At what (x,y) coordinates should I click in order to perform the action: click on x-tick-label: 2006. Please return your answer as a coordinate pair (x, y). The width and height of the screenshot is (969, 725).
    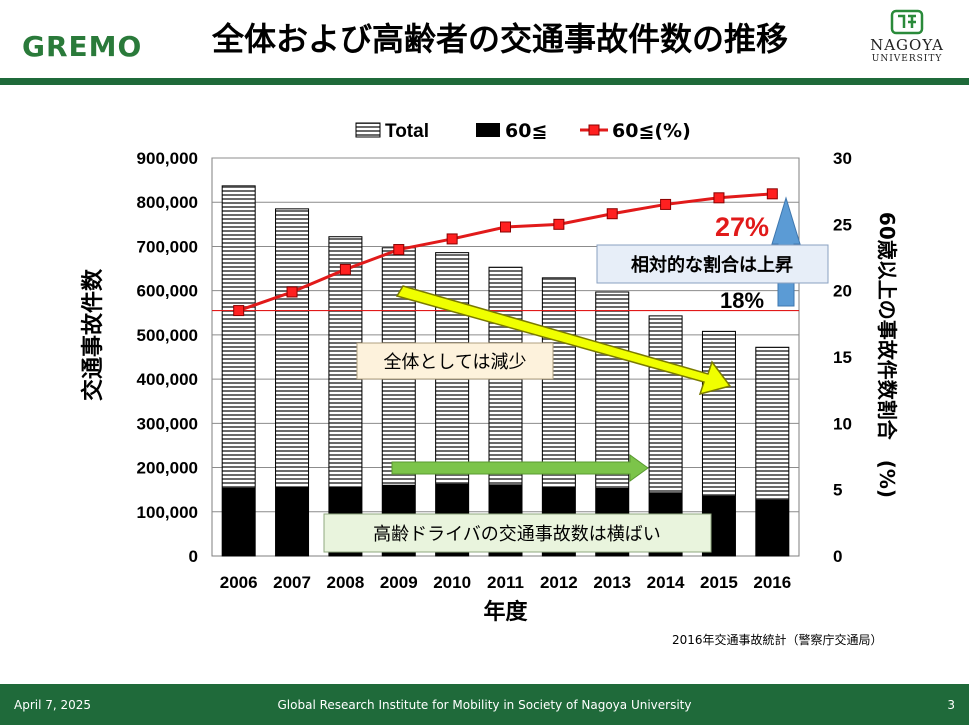
    Looking at the image, I should click on (239, 582).